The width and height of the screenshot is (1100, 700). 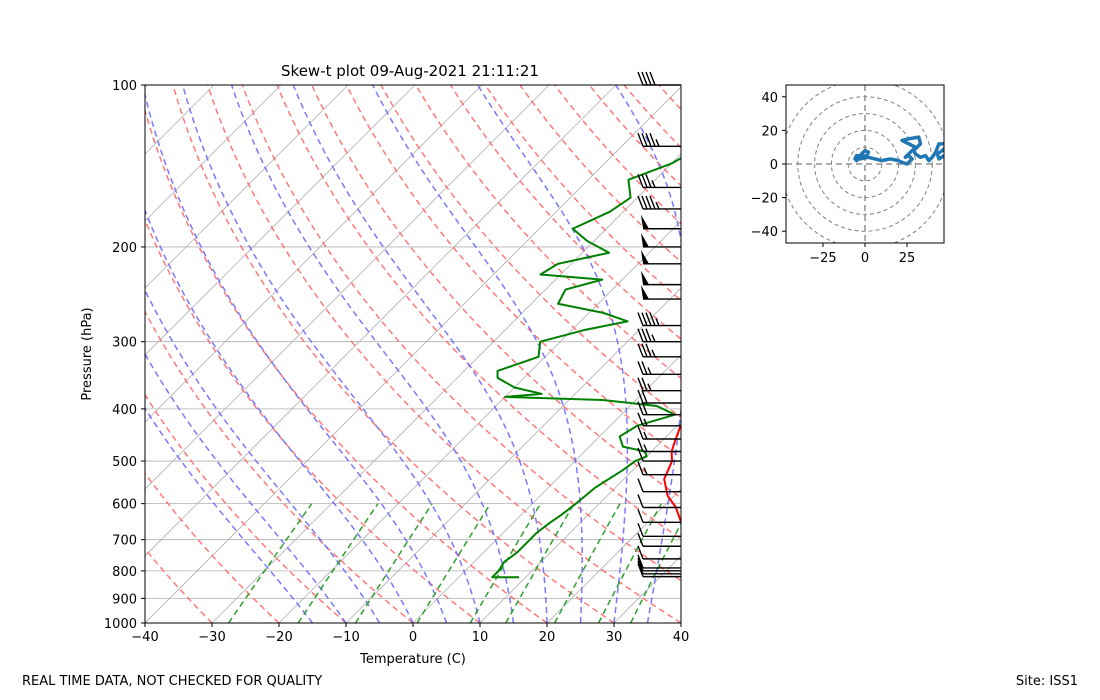 I want to click on dewpoint-profile, so click(x=586, y=368).